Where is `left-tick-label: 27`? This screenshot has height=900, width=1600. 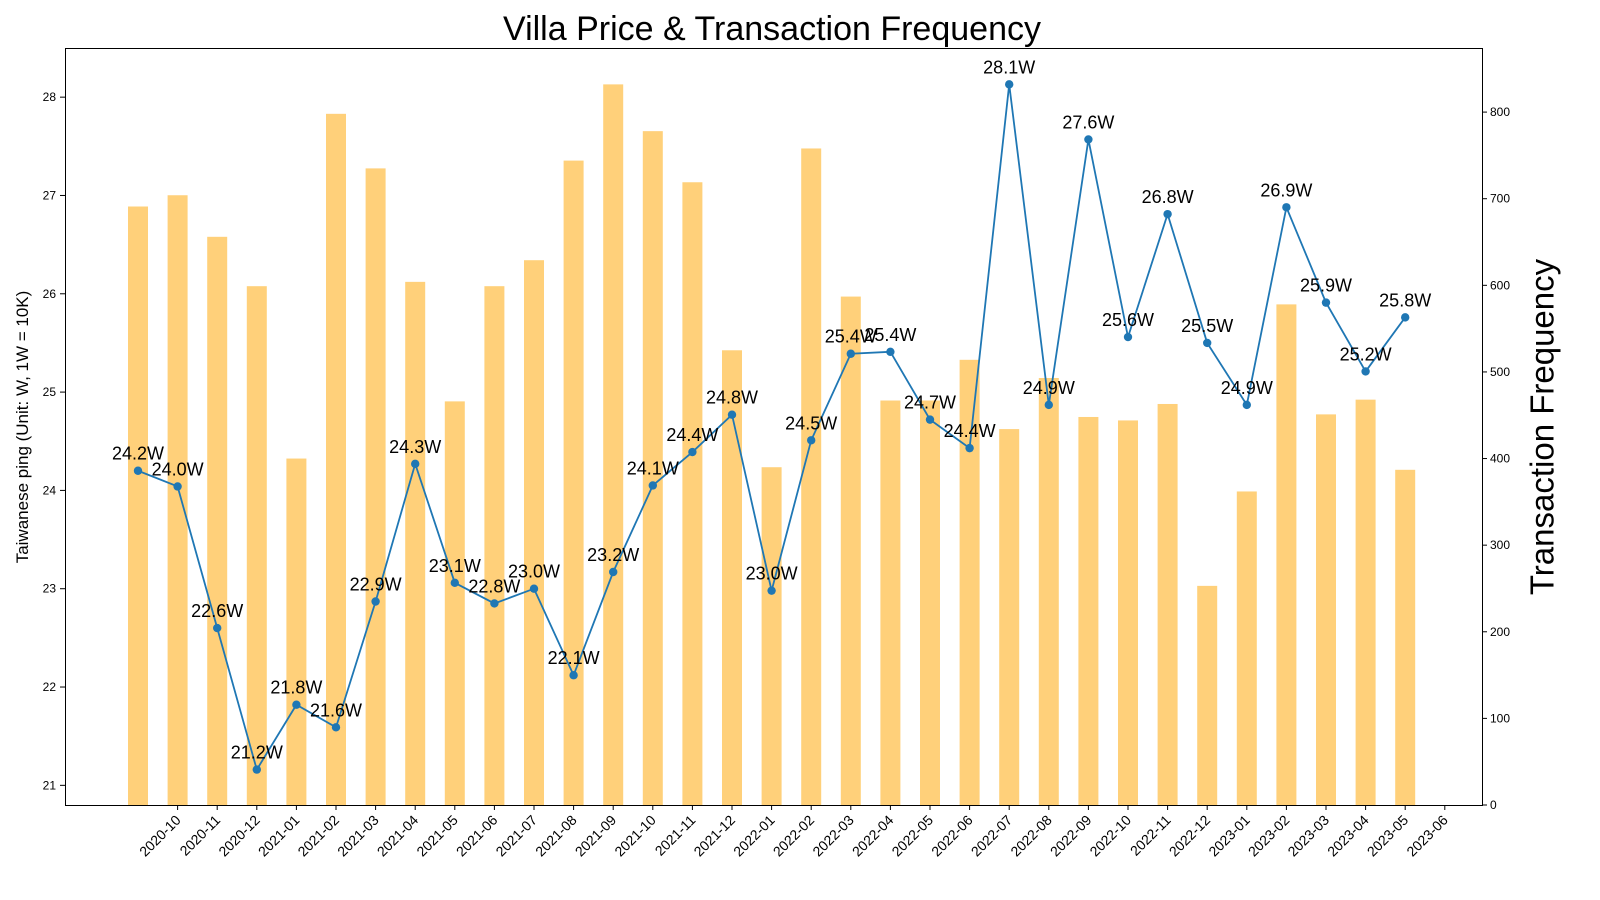
left-tick-label: 27 is located at coordinates (50, 195).